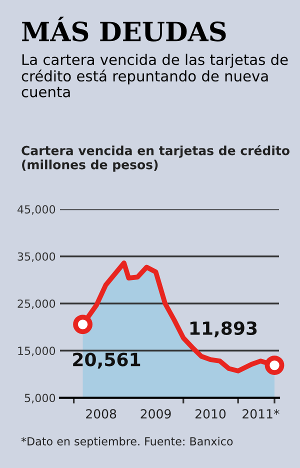 The width and height of the screenshot is (300, 468). Describe the element at coordinates (101, 414) in the screenshot. I see `x-tick-label: 2008` at that location.